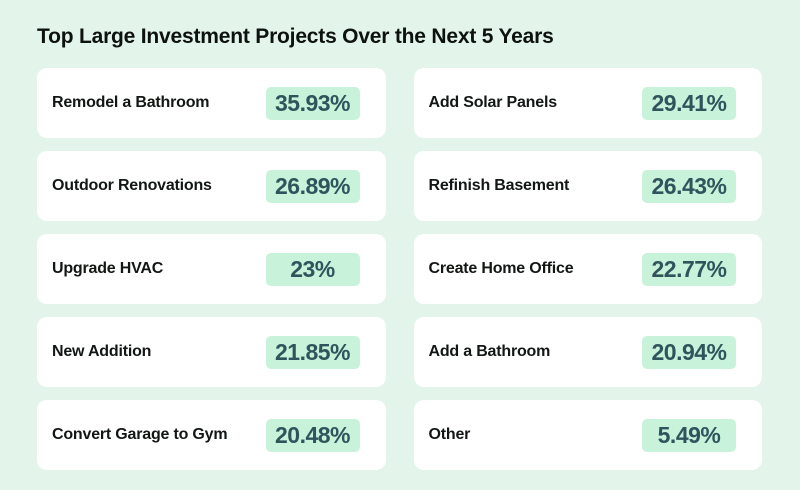  Describe the element at coordinates (587, 186) in the screenshot. I see `project-card: Refinish Basement 26.43%` at that location.